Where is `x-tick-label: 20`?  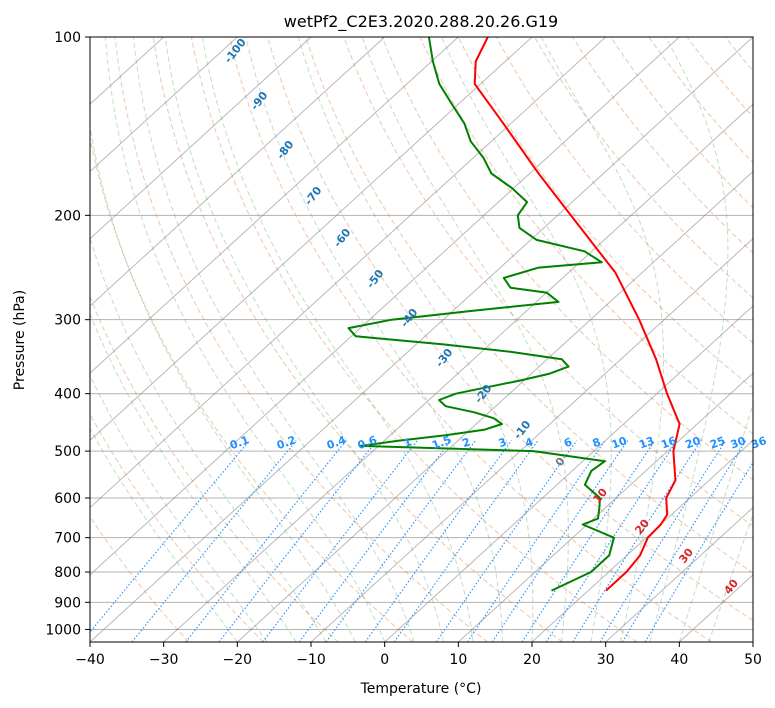 x-tick-label: 20 is located at coordinates (532, 660).